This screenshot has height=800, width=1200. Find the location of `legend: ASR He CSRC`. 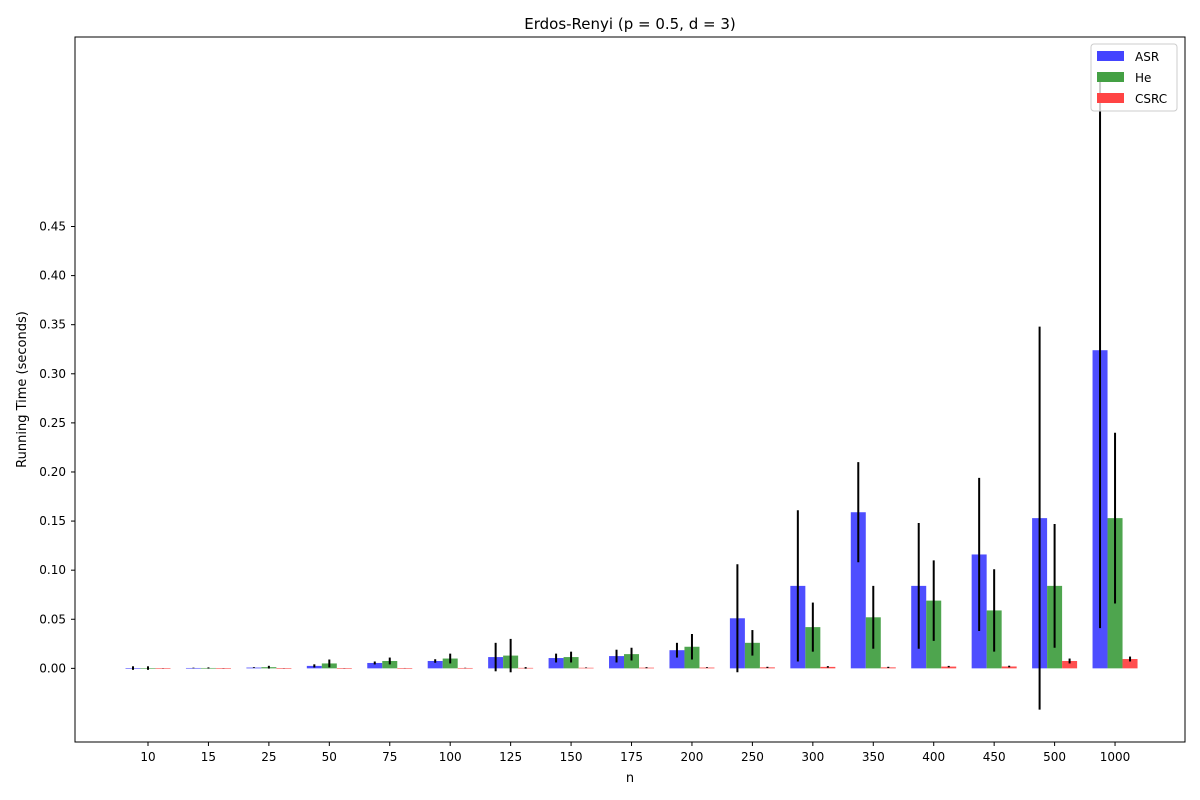

legend: ASR He CSRC is located at coordinates (1134, 77).